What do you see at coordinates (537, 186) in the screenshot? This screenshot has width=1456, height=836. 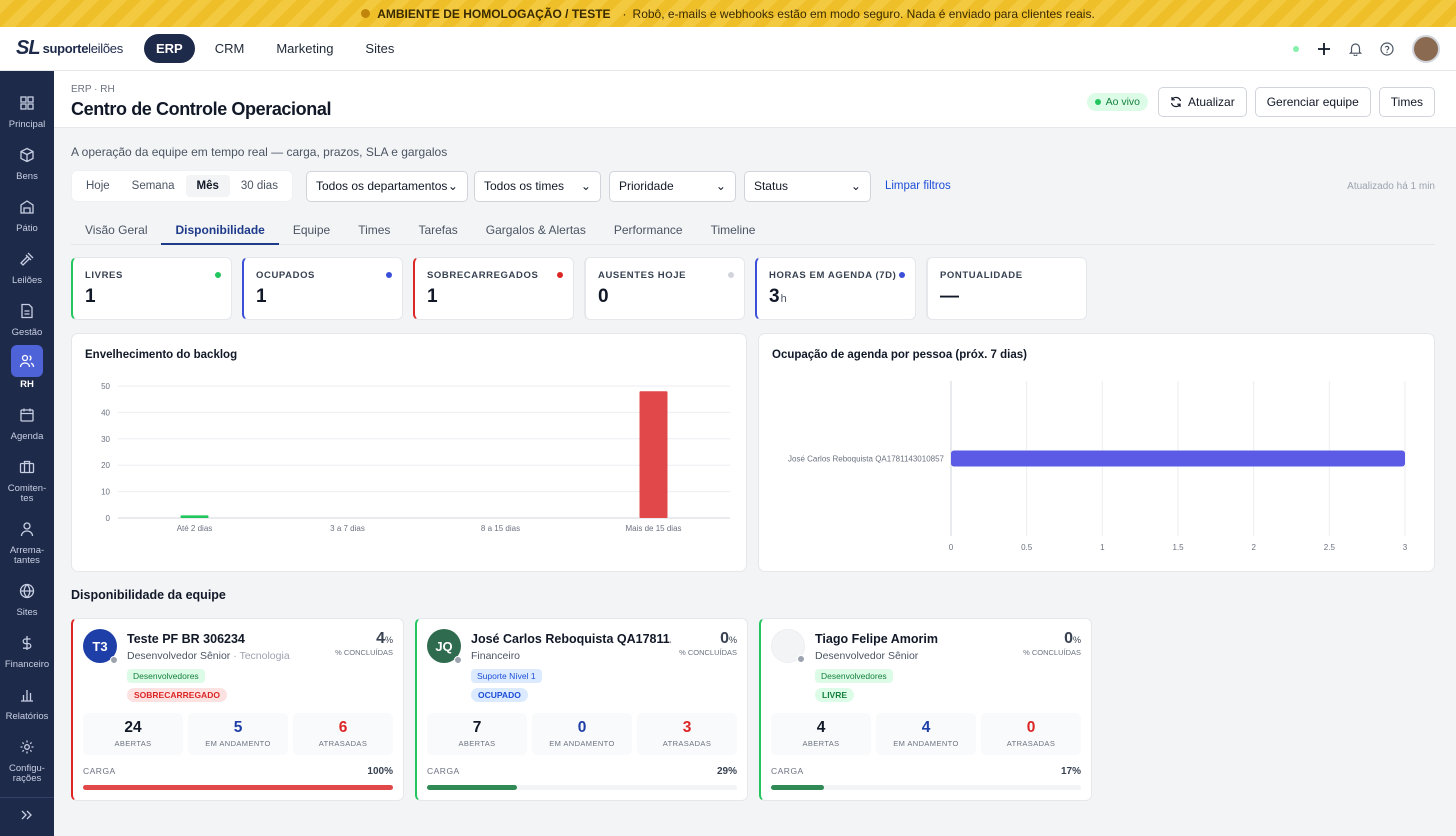 I see `team-select: Todos os times ⌄` at bounding box center [537, 186].